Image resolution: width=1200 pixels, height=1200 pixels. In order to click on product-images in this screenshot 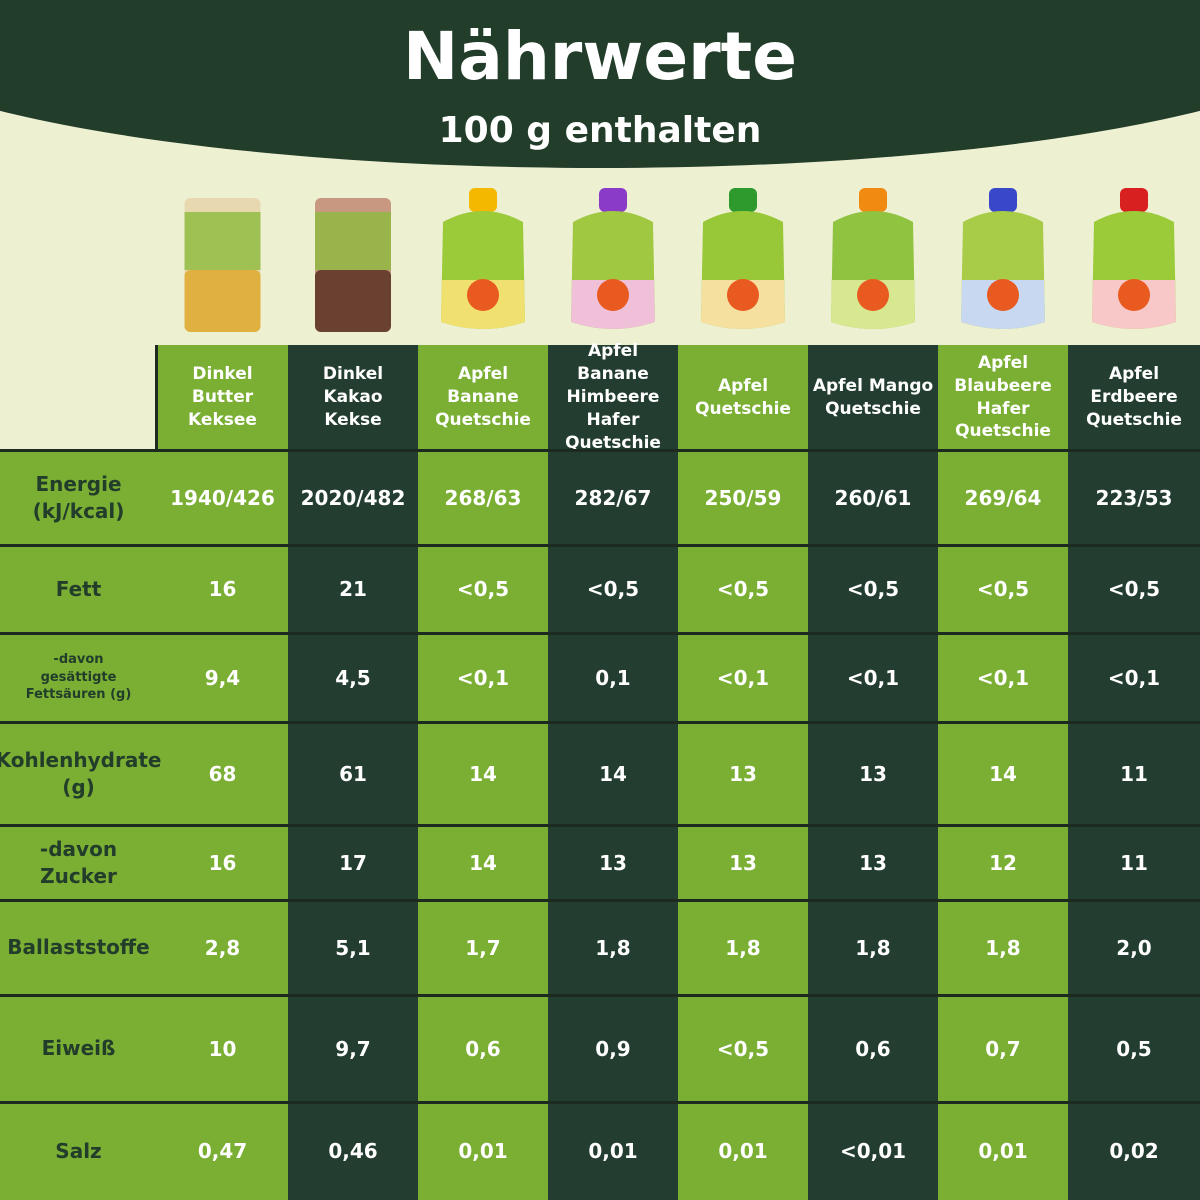, I will do `click(680, 260)`.